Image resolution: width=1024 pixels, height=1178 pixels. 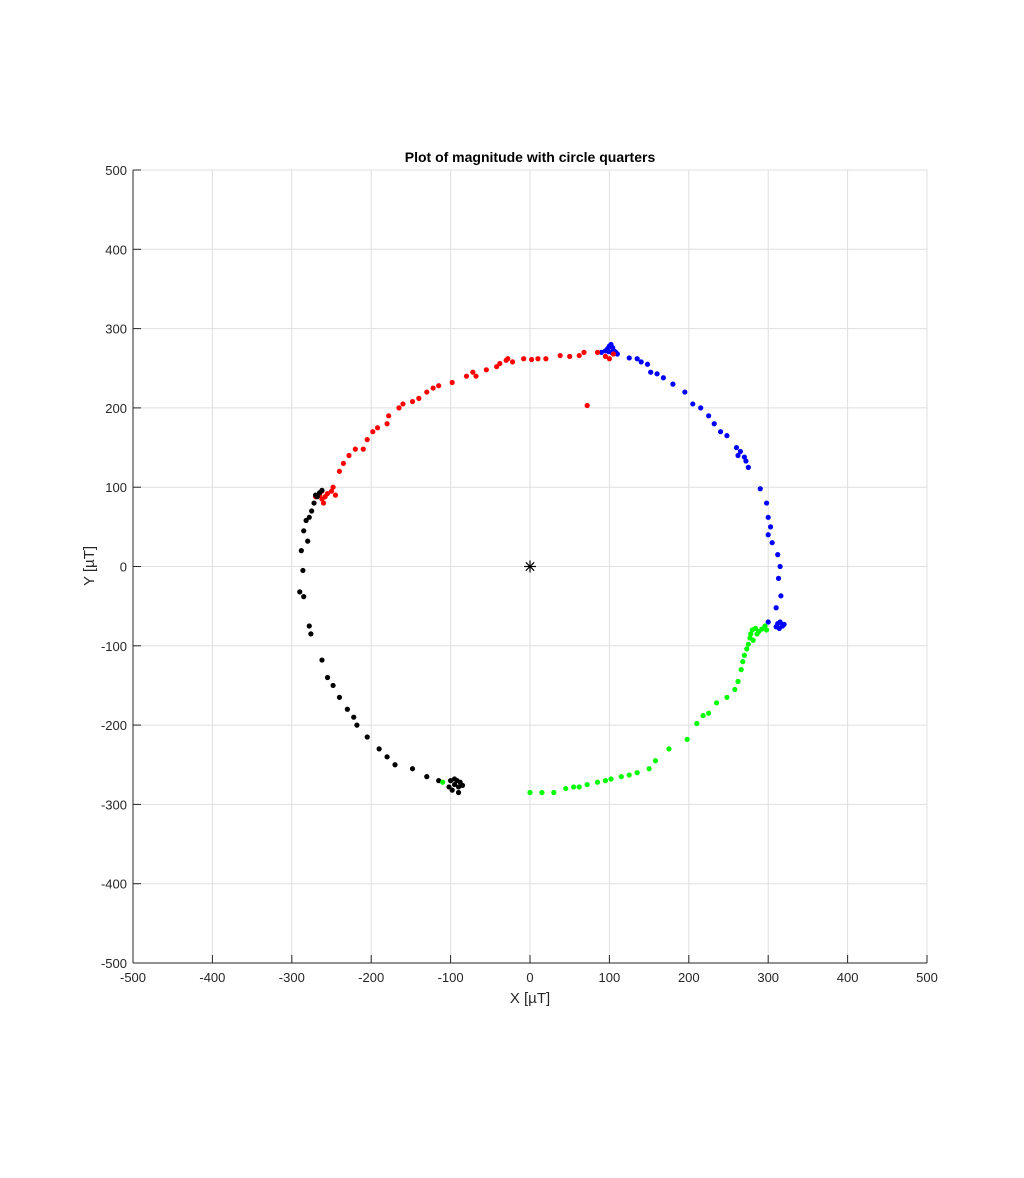 What do you see at coordinates (371, 977) in the screenshot?
I see `x-tick-label: -200` at bounding box center [371, 977].